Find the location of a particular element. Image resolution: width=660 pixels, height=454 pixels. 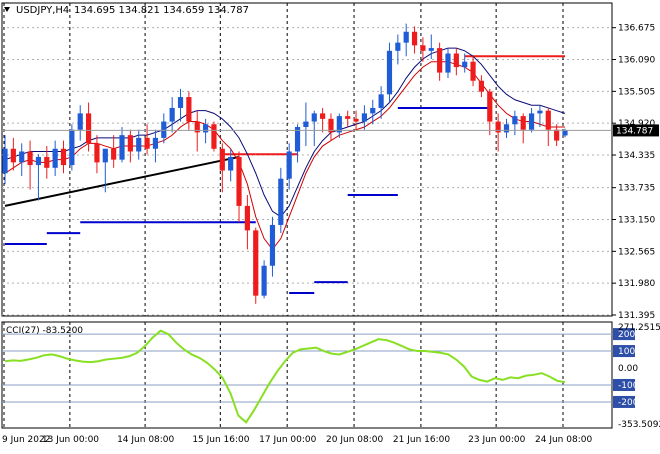

cci-tick-label: 100 is located at coordinates (626, 352).